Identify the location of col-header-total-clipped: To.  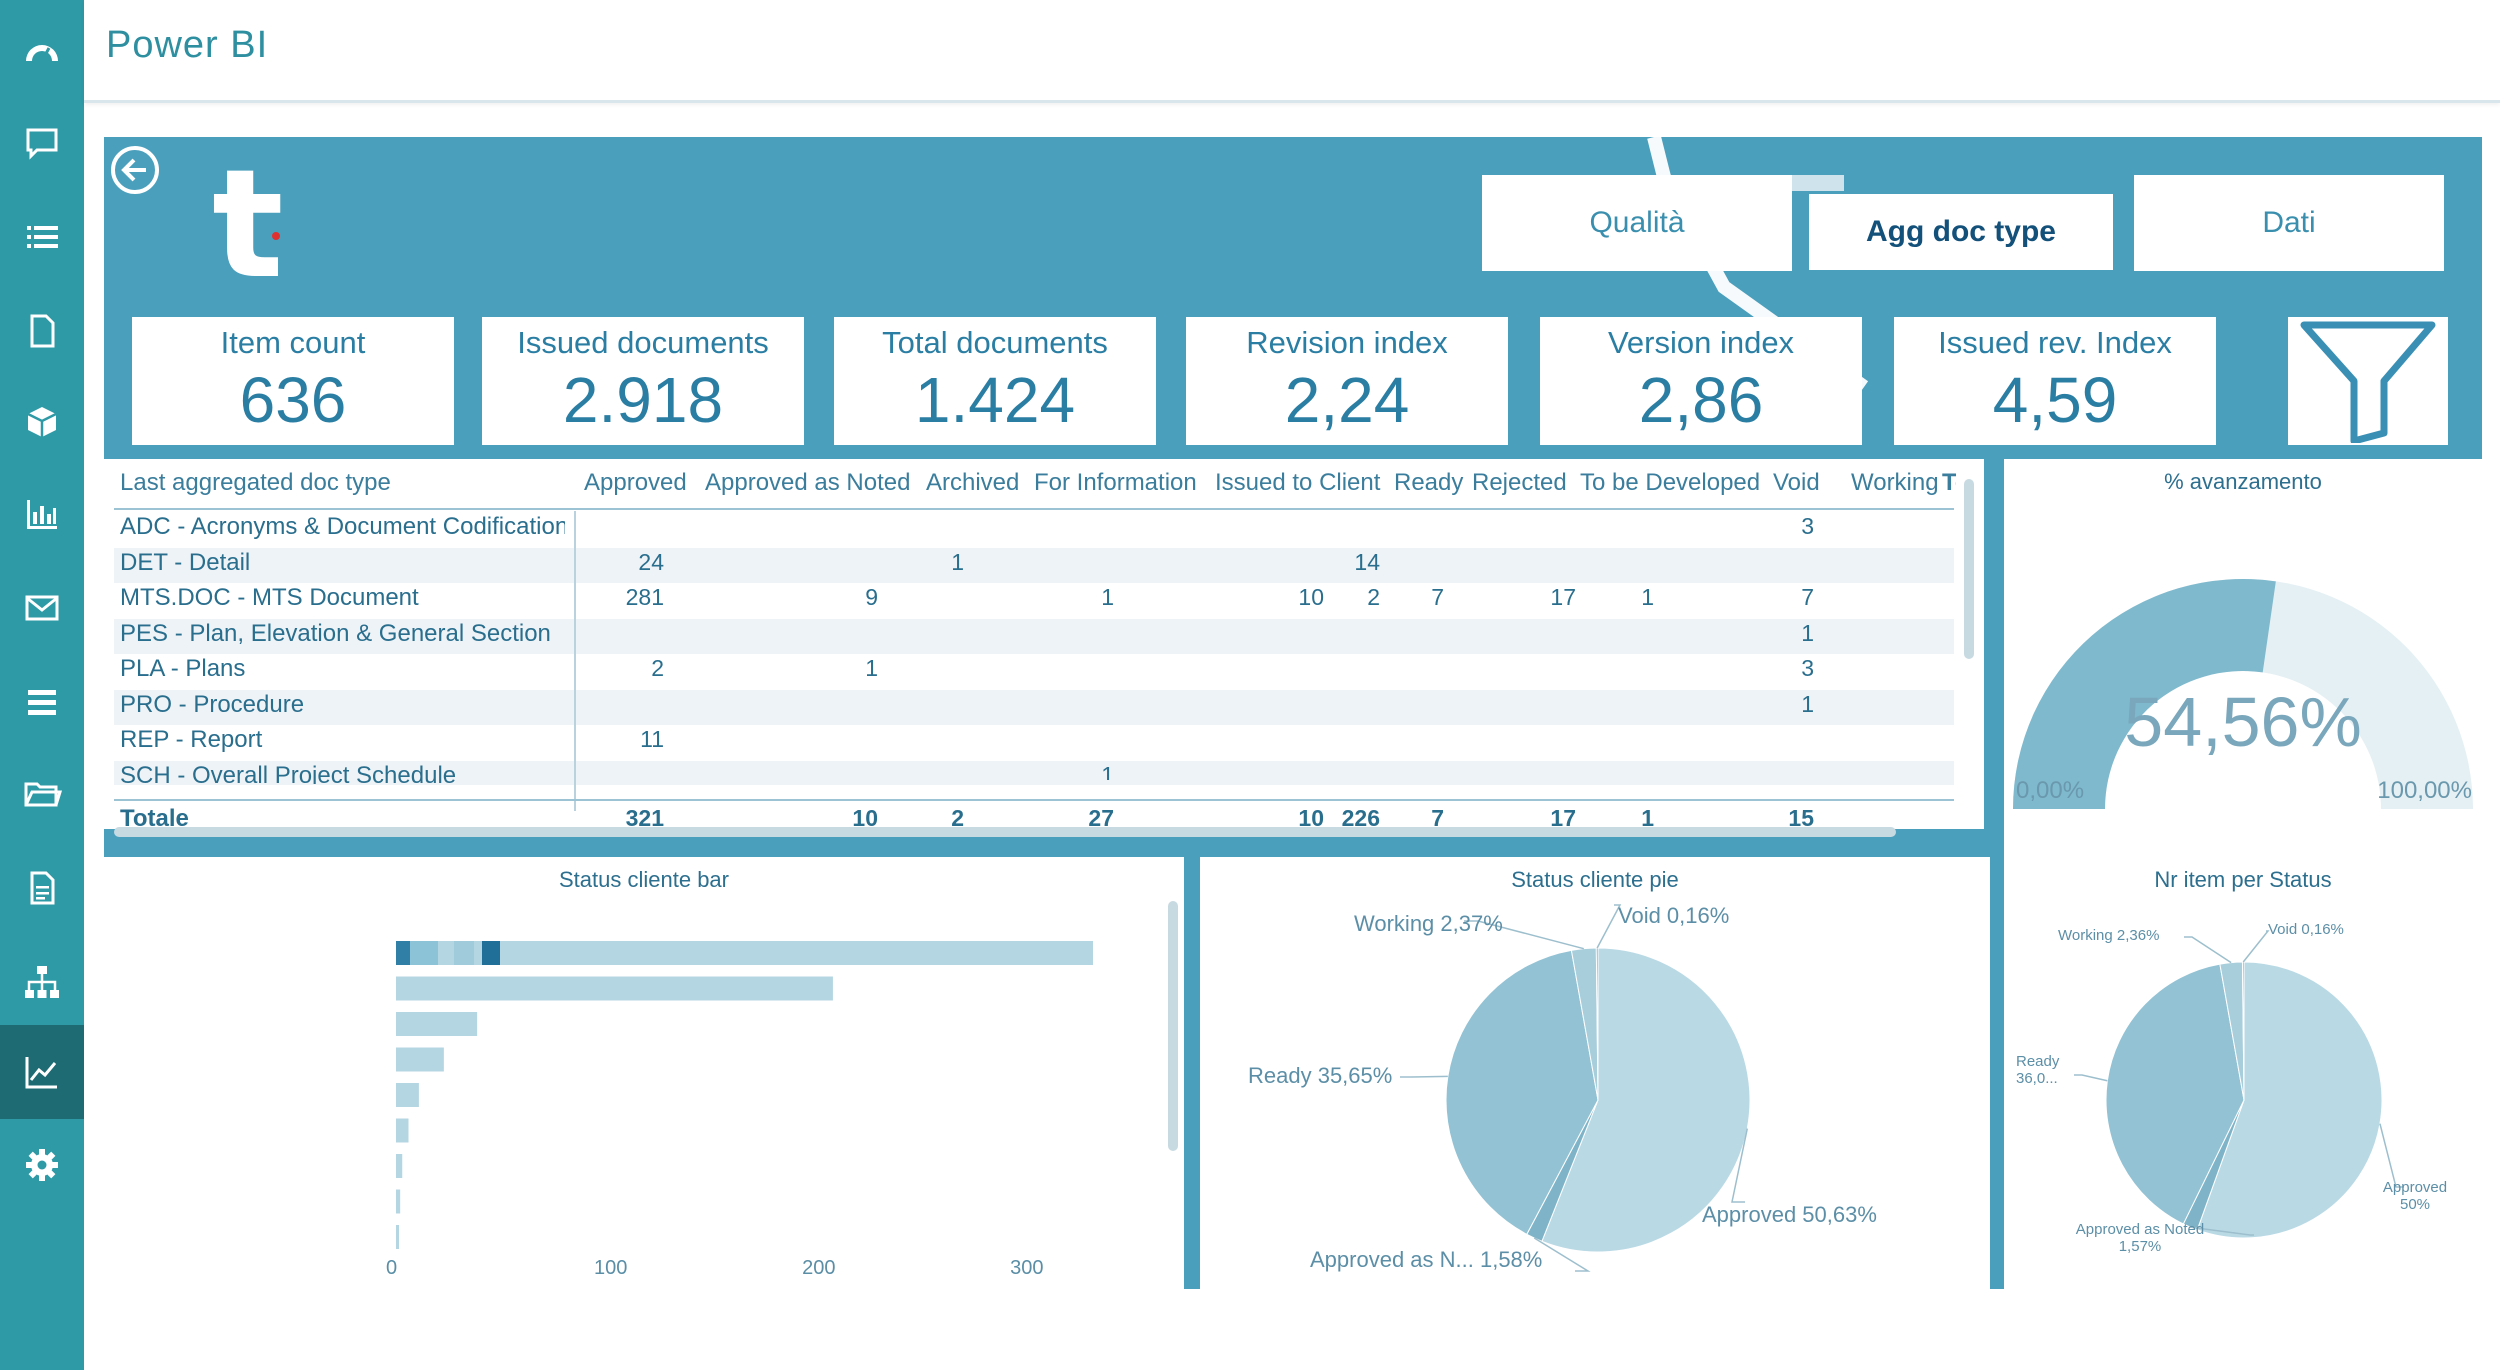
(1949, 482).